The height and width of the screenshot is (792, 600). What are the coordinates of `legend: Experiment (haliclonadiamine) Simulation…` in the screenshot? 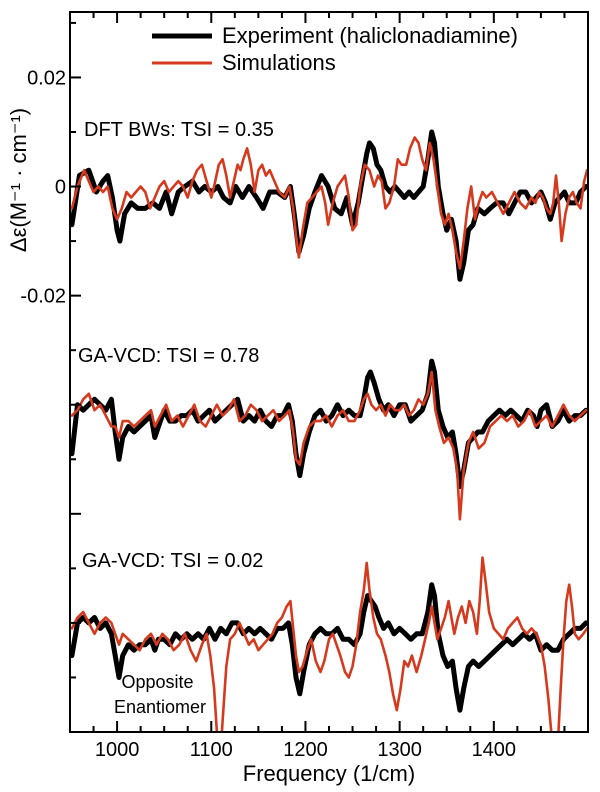 It's located at (335, 49).